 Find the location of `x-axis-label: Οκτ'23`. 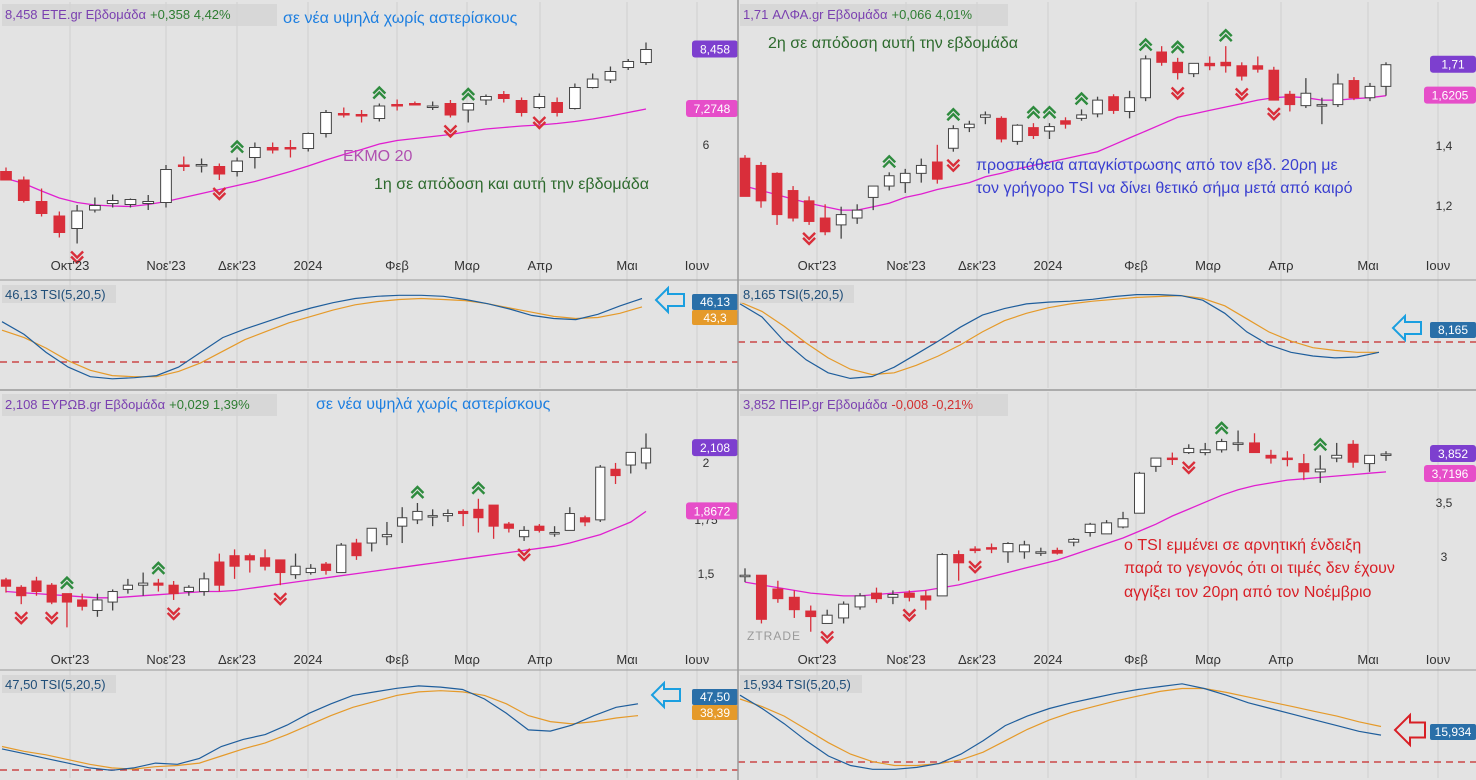

x-axis-label: Οκτ'23 is located at coordinates (817, 659).